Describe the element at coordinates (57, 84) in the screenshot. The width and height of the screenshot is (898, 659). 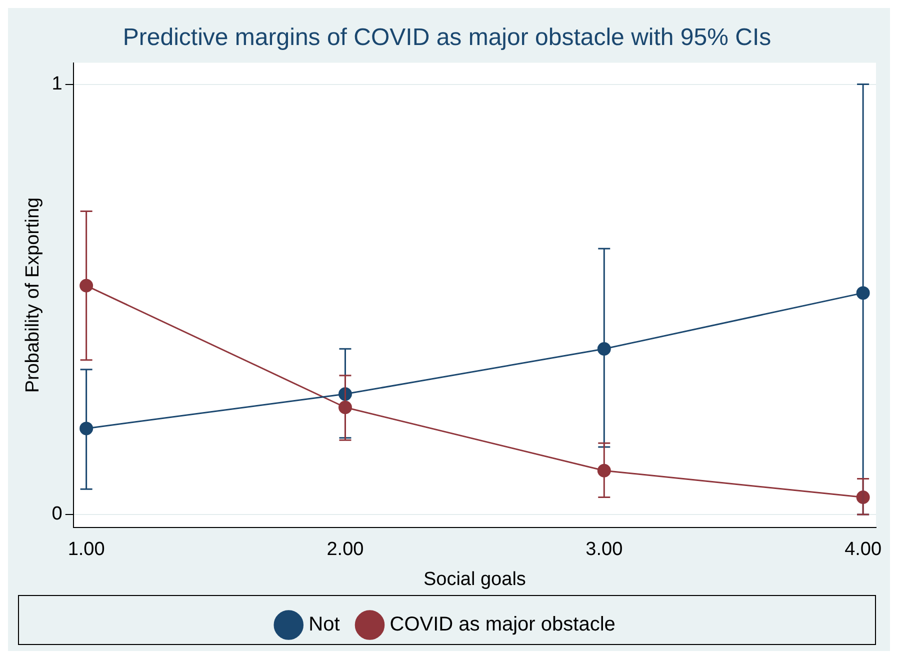
I see `y-tick-label: 1` at that location.